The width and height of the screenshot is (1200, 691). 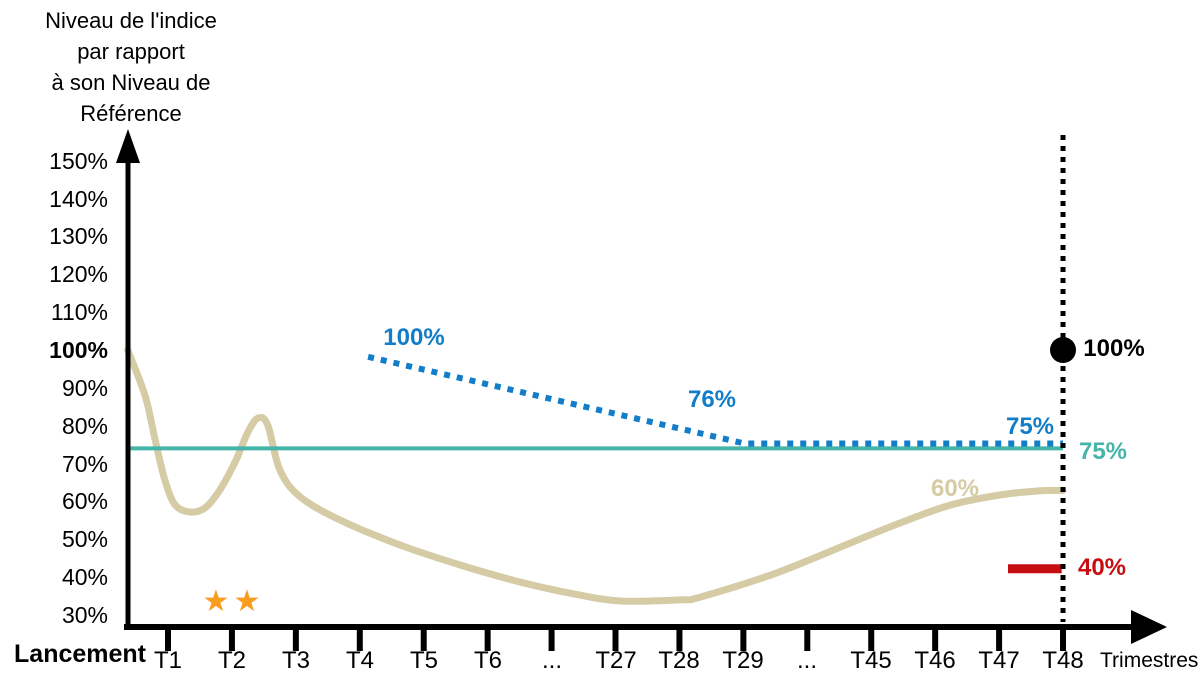 I want to click on y-axis-arrow-icon, so click(x=128, y=146).